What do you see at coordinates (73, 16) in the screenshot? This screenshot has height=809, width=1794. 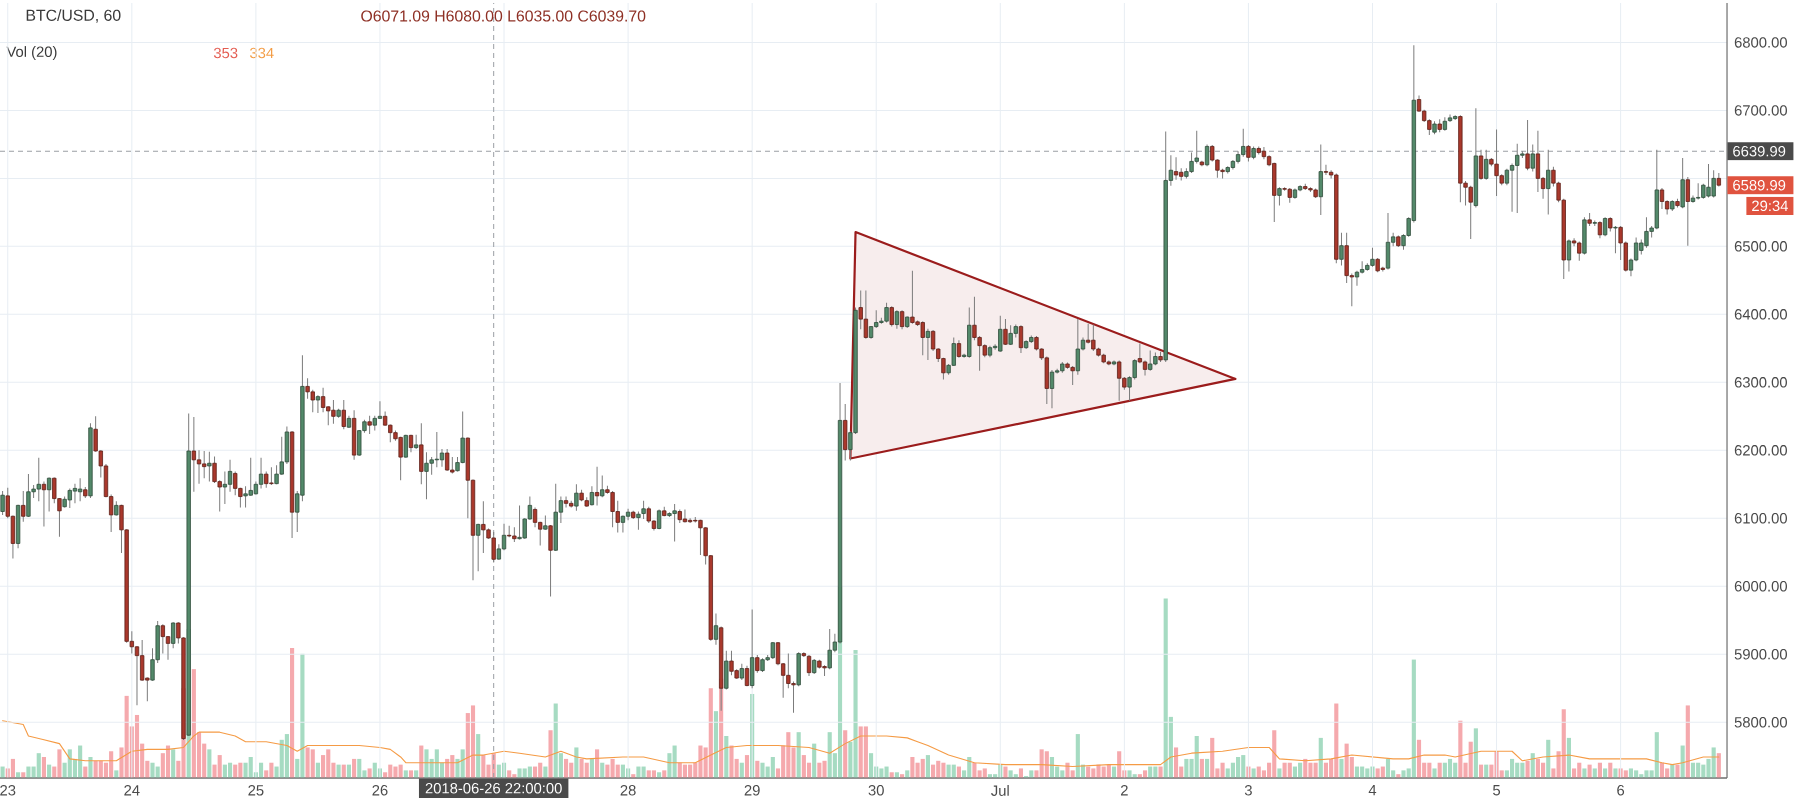 I see `chart-title: BTC/USD, 60` at bounding box center [73, 16].